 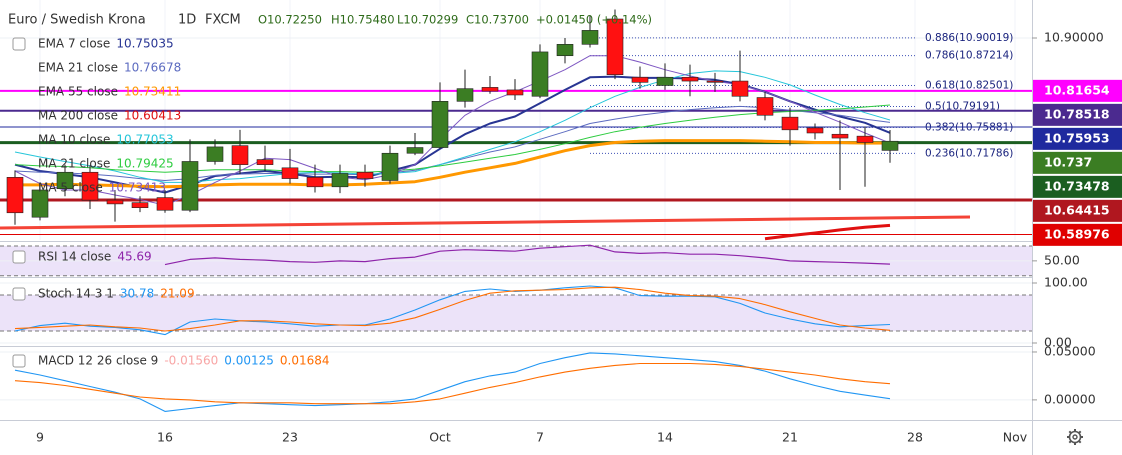 What do you see at coordinates (165, 437) in the screenshot?
I see `x-tick-label: 16` at bounding box center [165, 437].